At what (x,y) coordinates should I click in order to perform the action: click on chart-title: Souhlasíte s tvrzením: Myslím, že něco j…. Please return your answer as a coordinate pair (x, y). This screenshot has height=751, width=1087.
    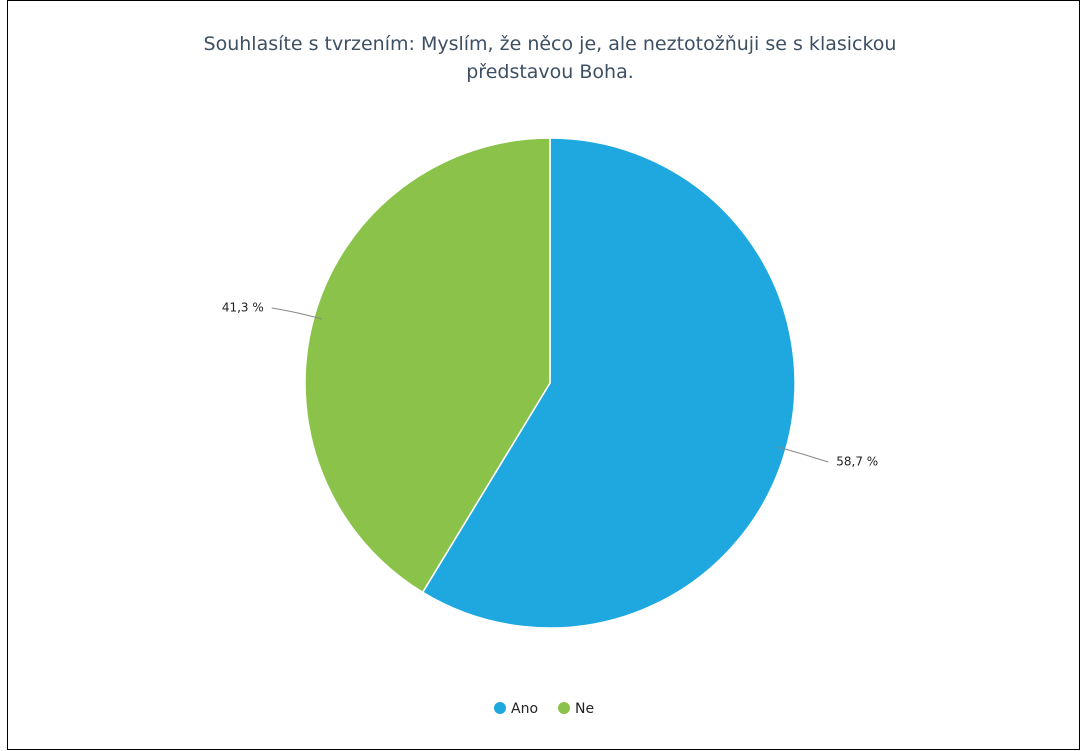
    Looking at the image, I should click on (550, 58).